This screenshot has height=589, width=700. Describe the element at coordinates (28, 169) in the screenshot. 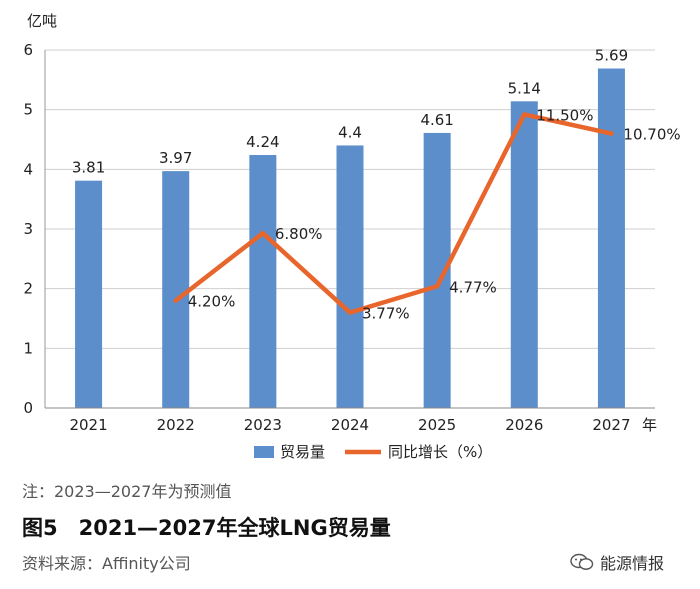

I see `y-tick-label: 4` at that location.